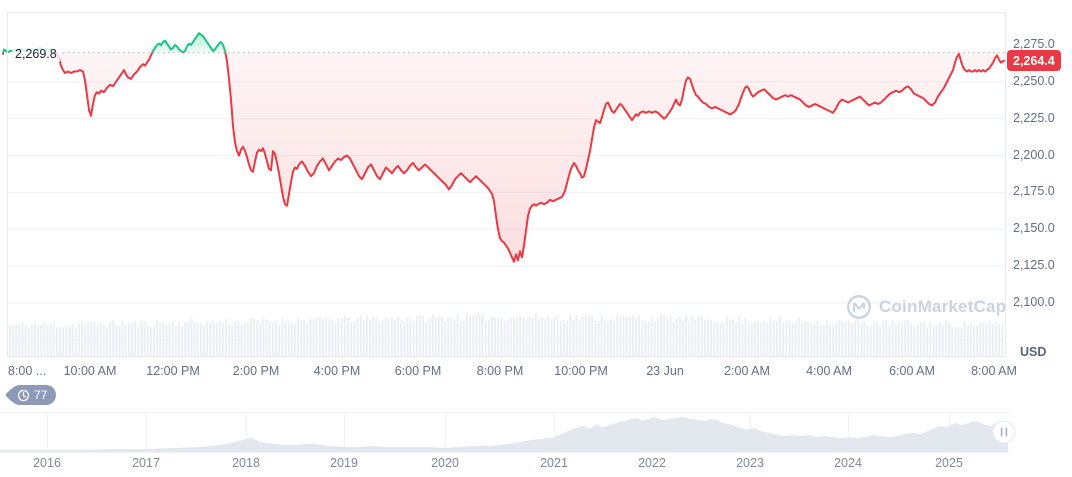 The height and width of the screenshot is (477, 1072). Describe the element at coordinates (554, 463) in the screenshot. I see `timeline-year-label: 2021` at that location.